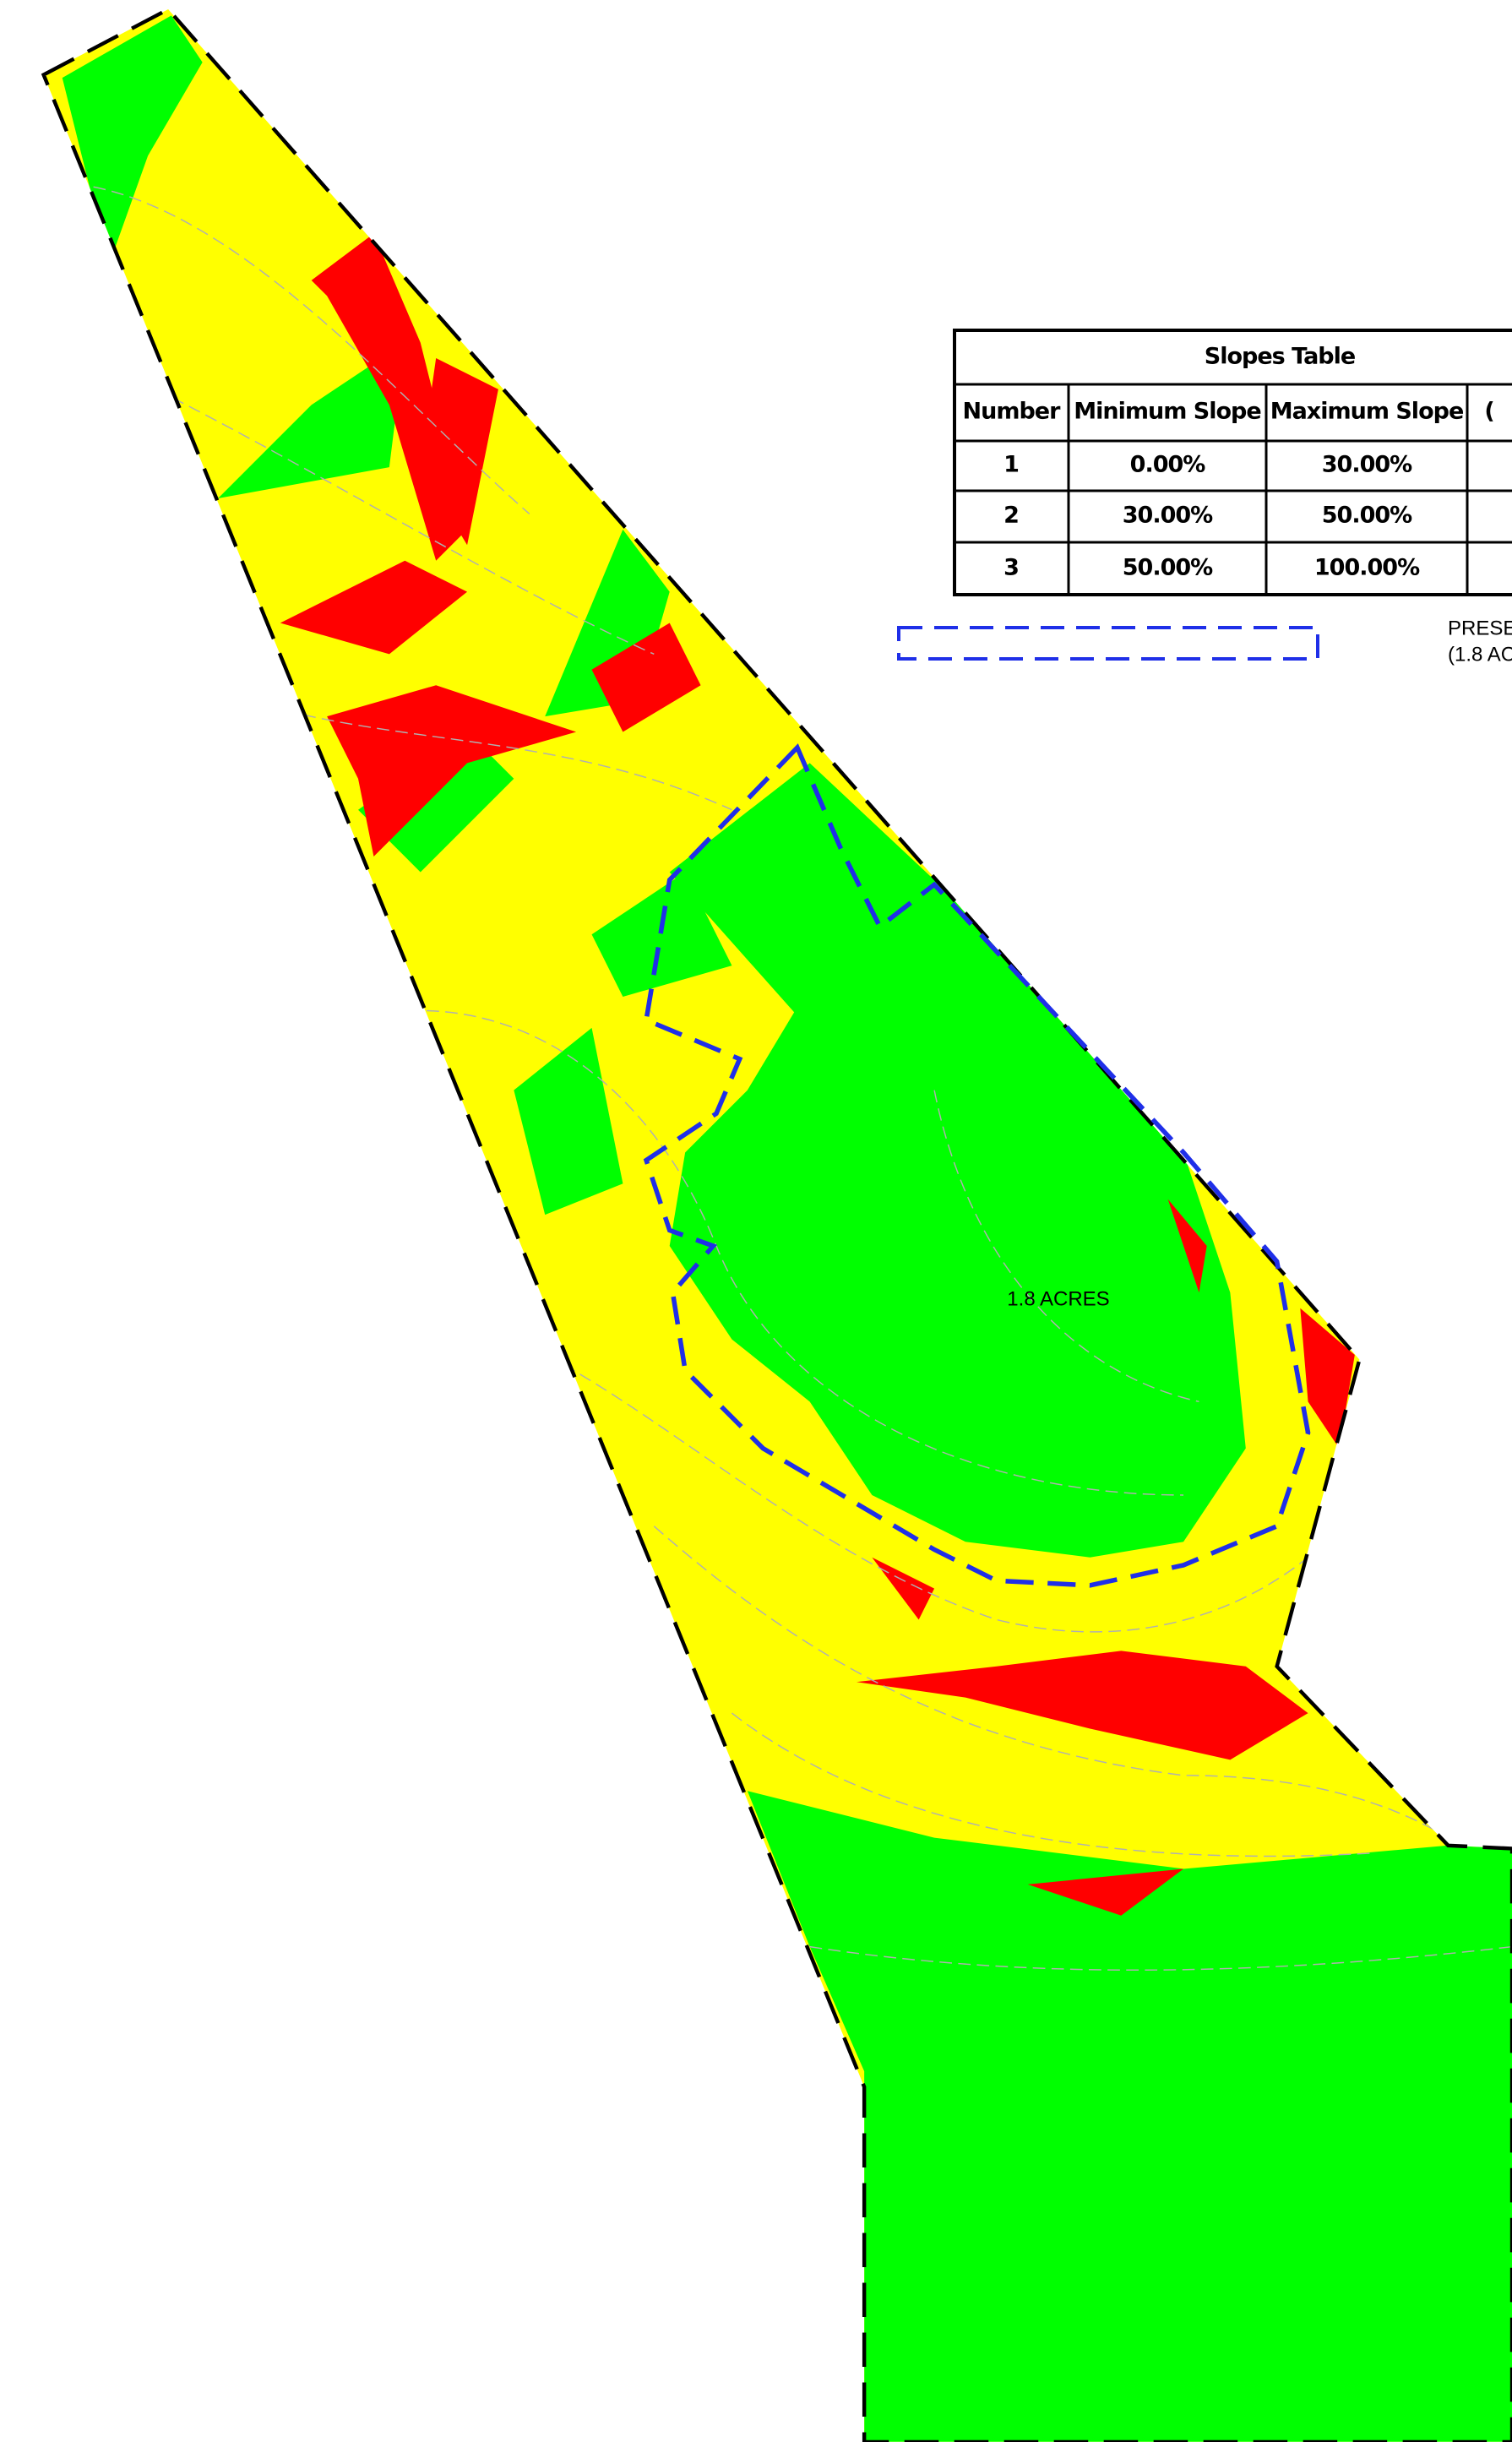 The image size is (1512, 2442). I want to click on legend-text: (1.8 AC, so click(1480, 654).